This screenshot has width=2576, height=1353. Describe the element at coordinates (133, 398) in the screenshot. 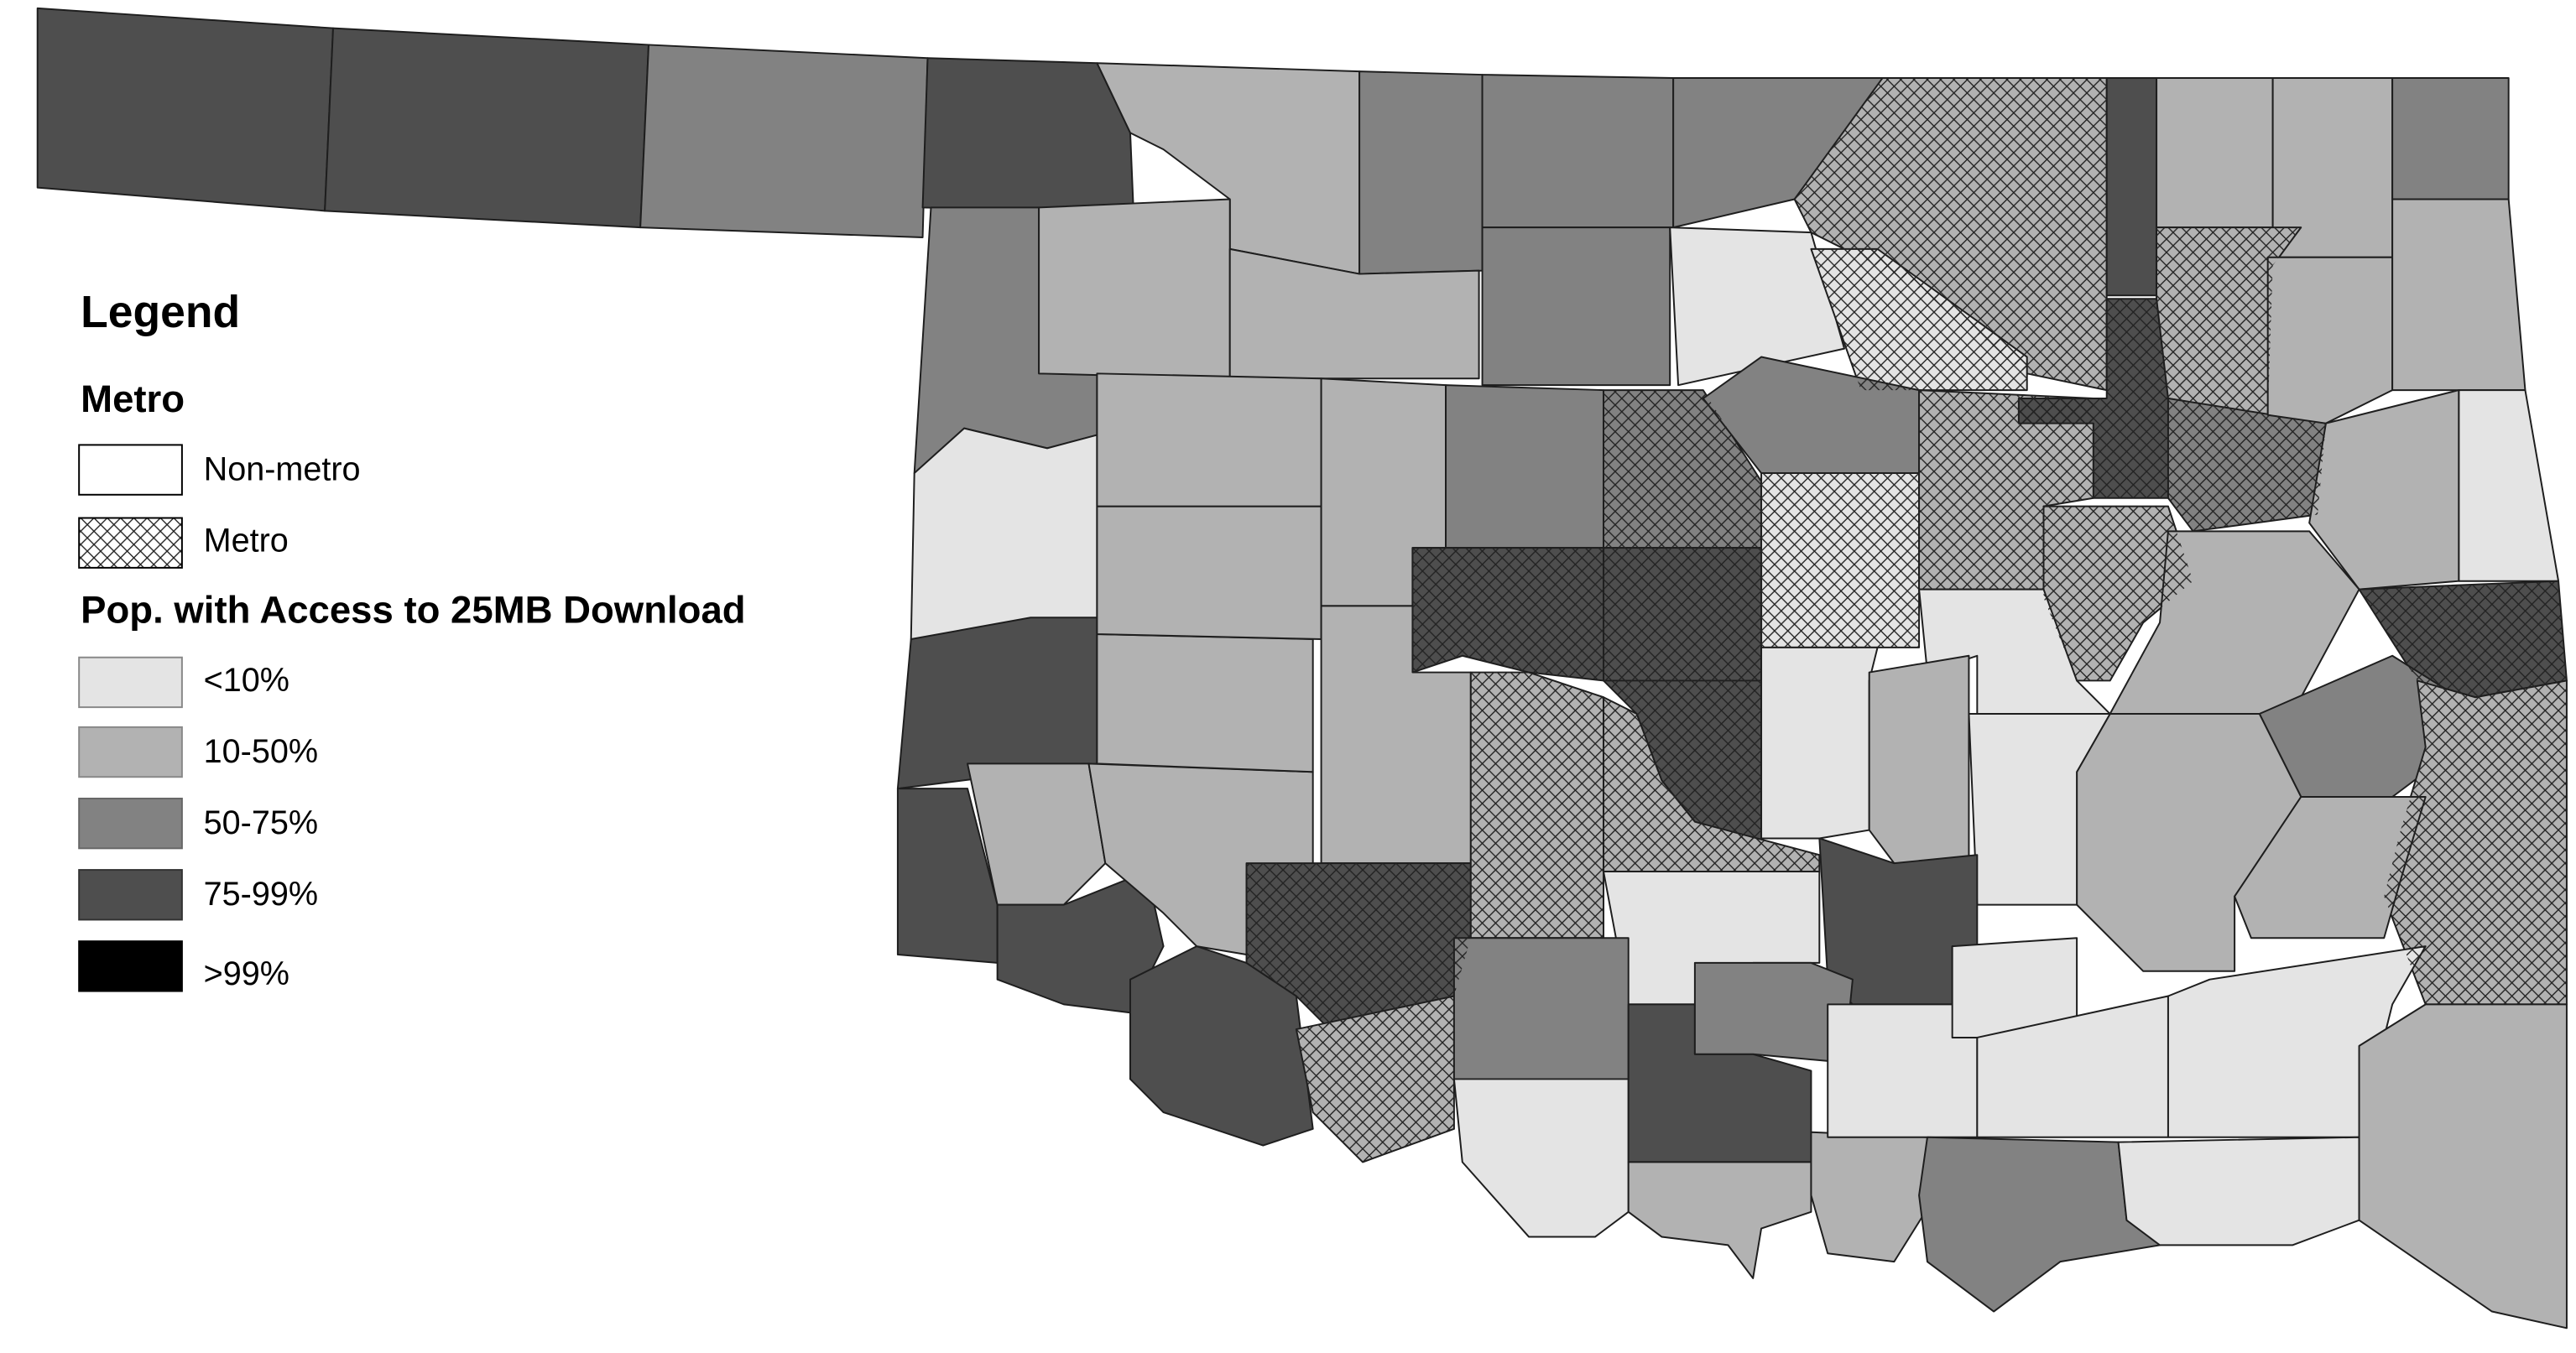

I see `legend-section-title: Metro` at that location.